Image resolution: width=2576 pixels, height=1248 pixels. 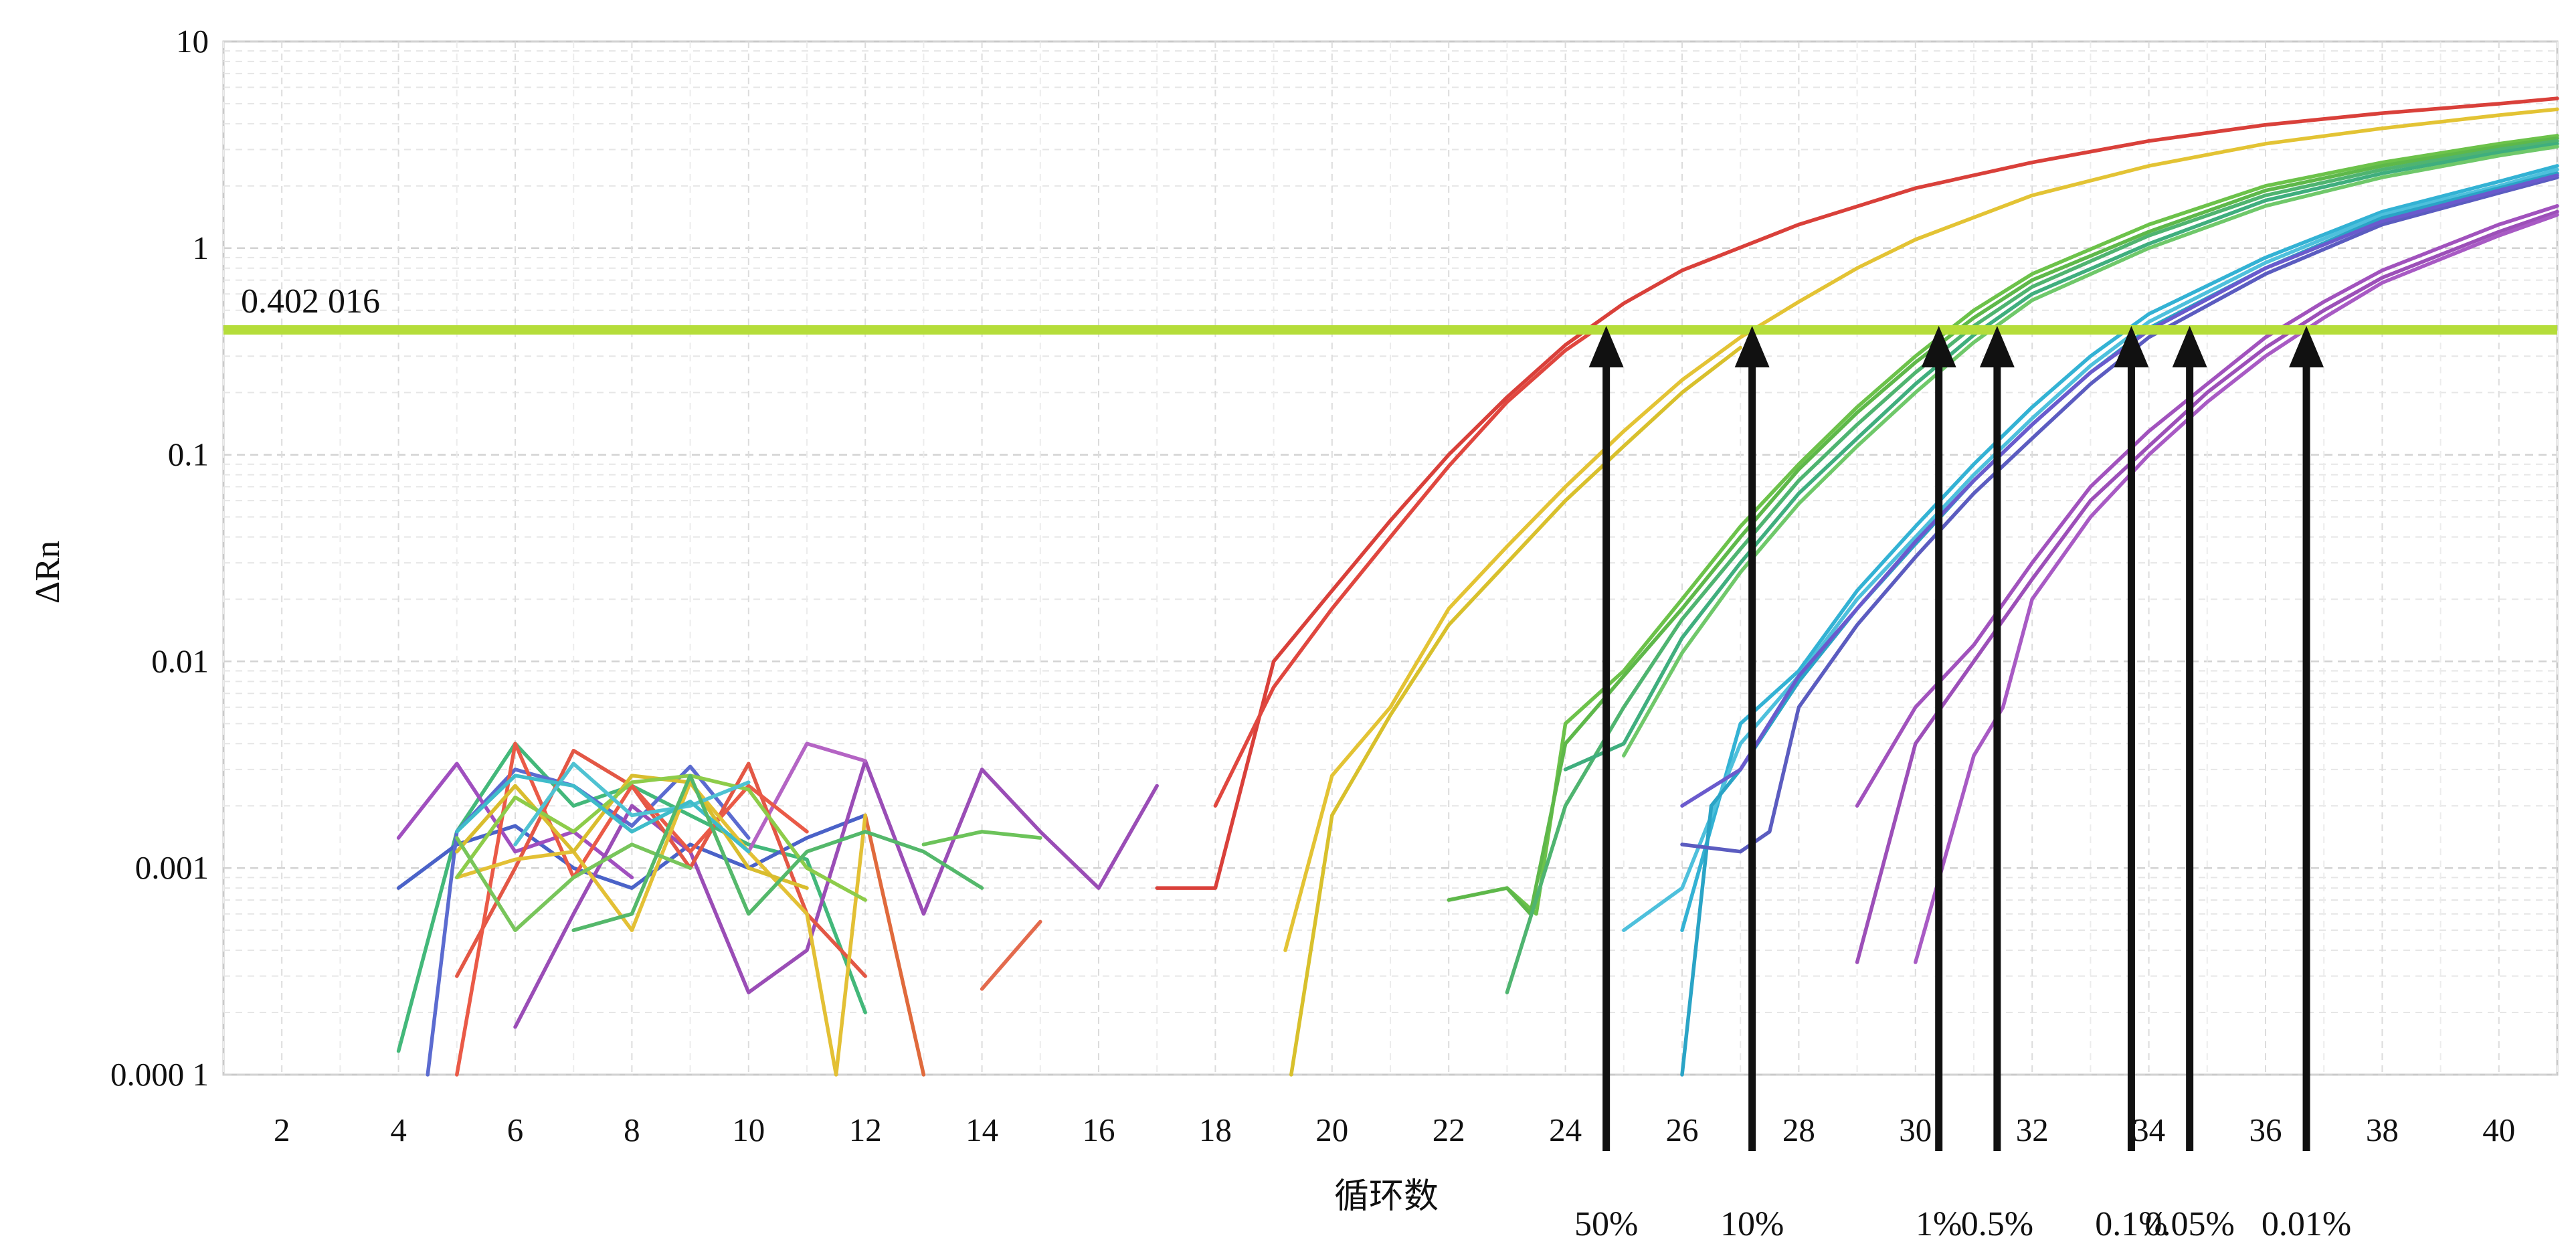 I want to click on x-axis-title: 循环数, so click(x=1386, y=1197).